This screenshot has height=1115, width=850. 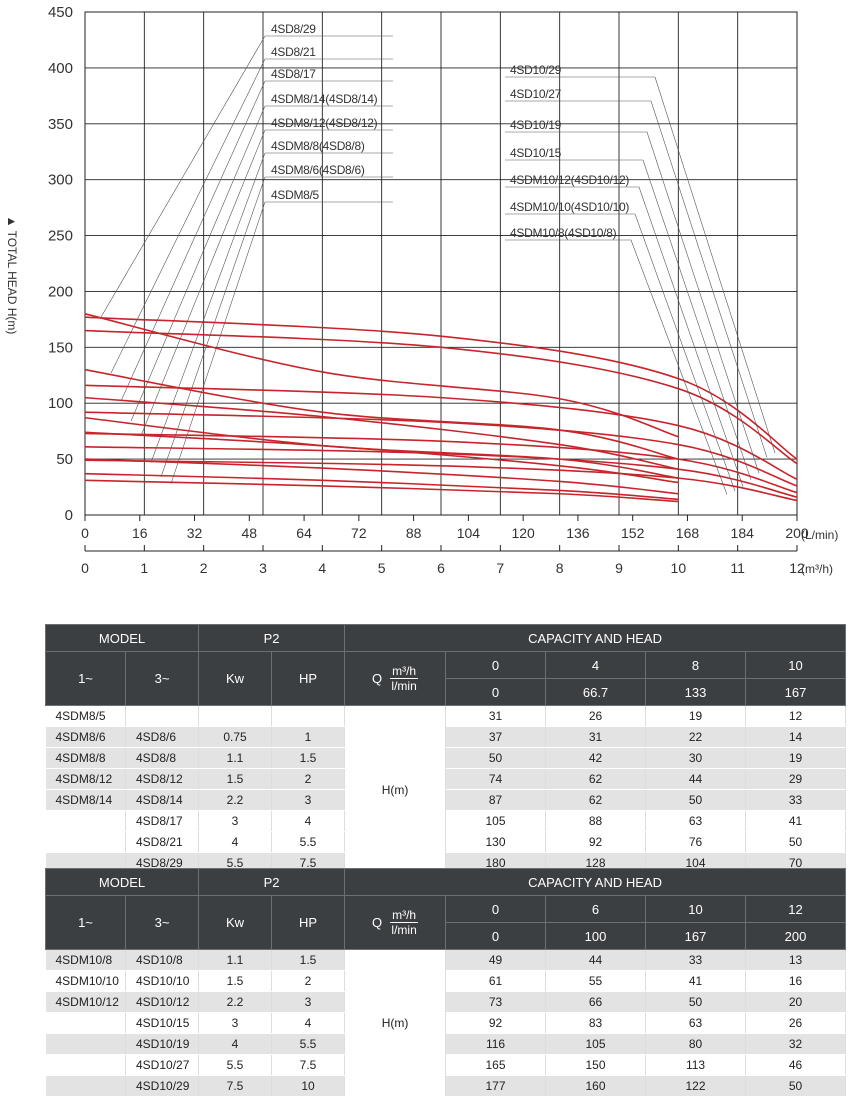 What do you see at coordinates (796, 981) in the screenshot?
I see `head-value-cell: 16` at bounding box center [796, 981].